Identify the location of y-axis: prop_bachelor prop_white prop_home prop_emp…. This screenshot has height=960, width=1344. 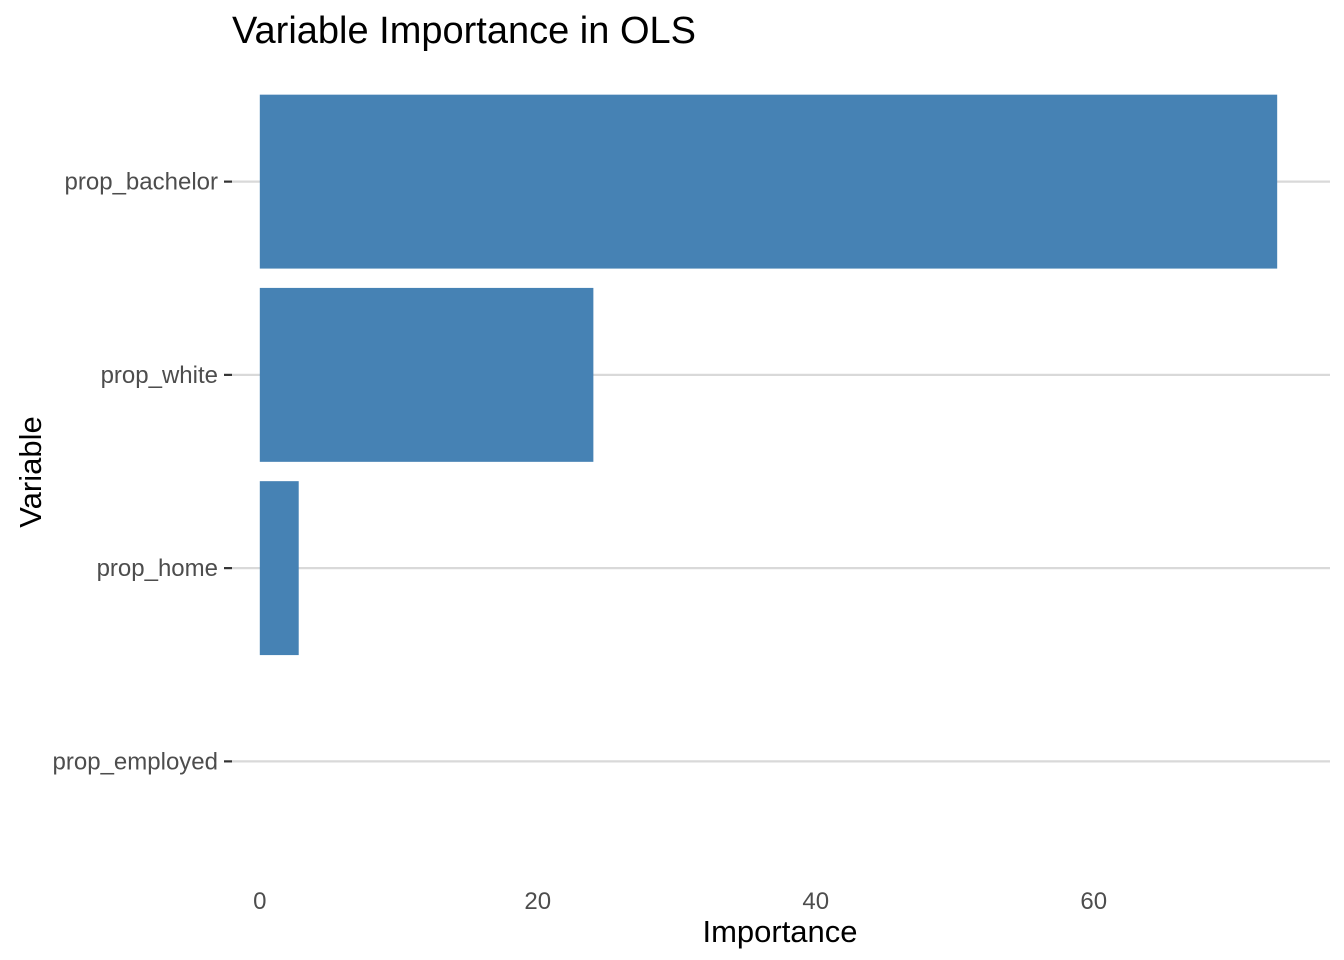
(142, 472).